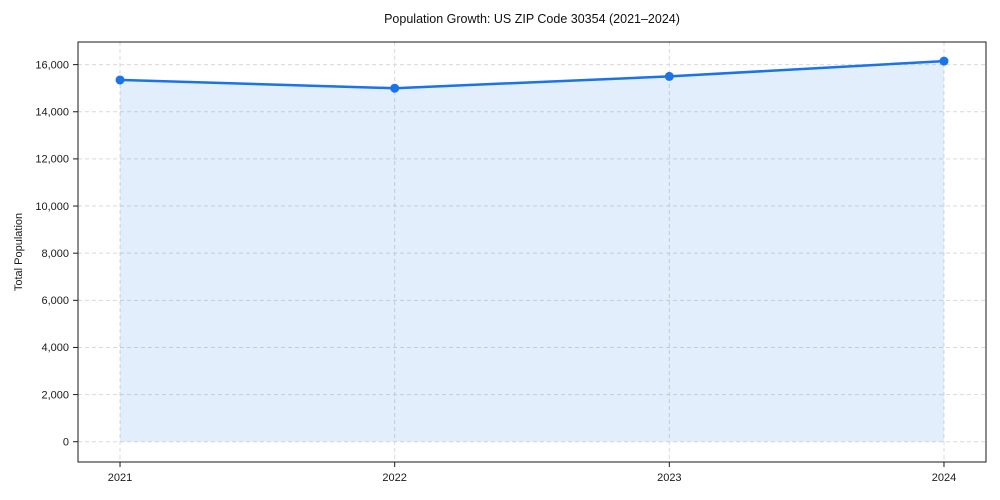  Describe the element at coordinates (120, 478) in the screenshot. I see `x-tick-label: 2021` at that location.